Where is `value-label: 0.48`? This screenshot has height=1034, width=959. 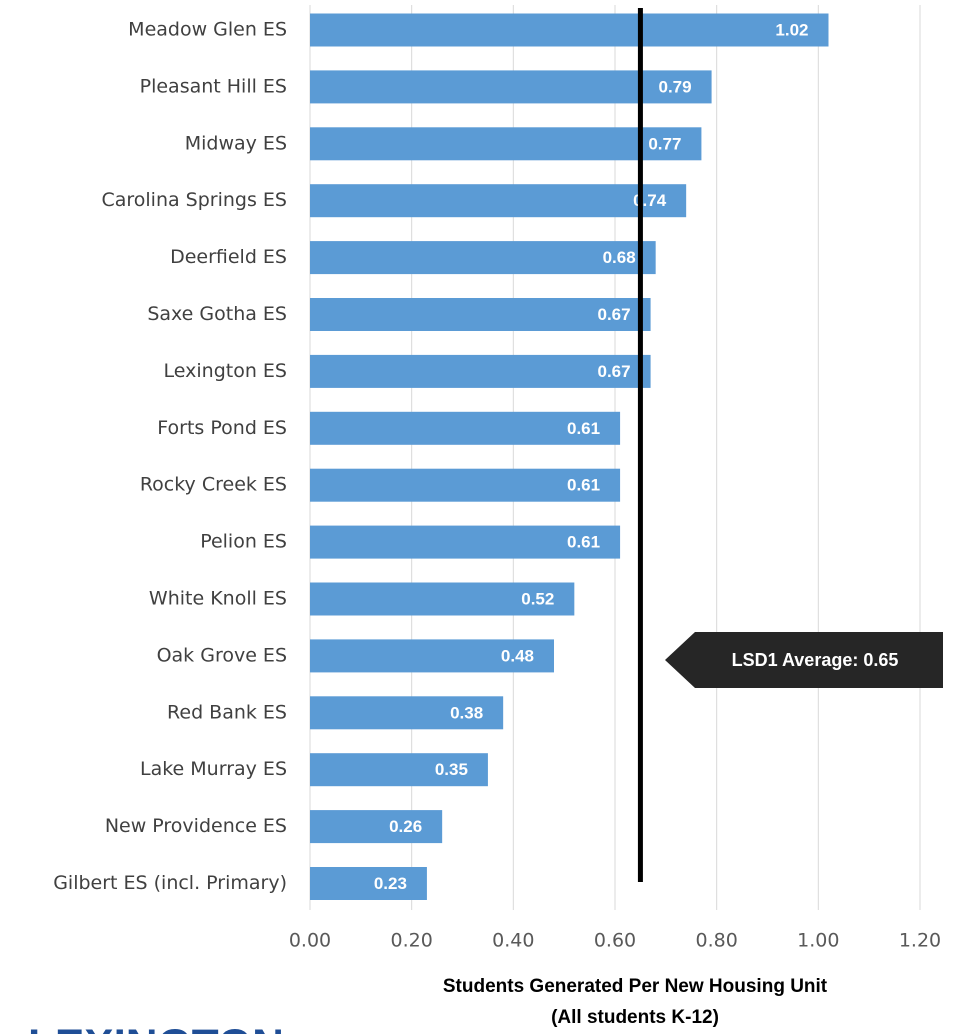
value-label: 0.48 is located at coordinates (517, 655).